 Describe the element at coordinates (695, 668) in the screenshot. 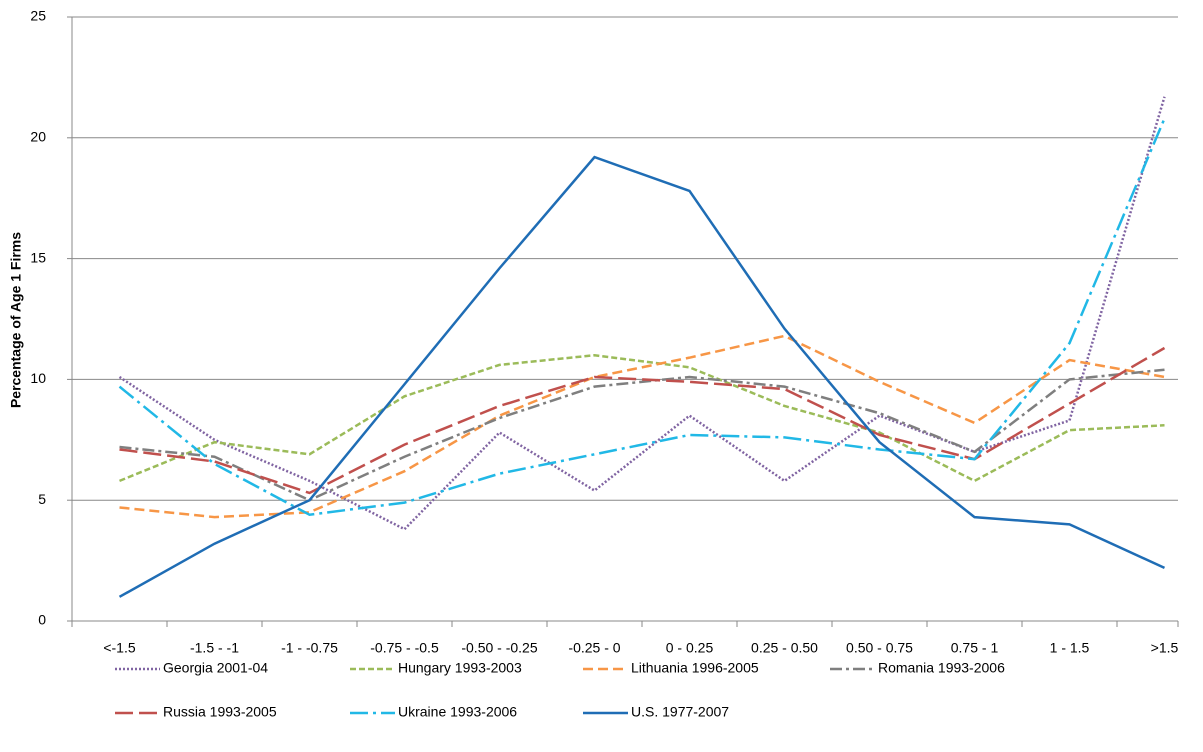

I see `legend-label: Lithuania 1996-2005` at that location.